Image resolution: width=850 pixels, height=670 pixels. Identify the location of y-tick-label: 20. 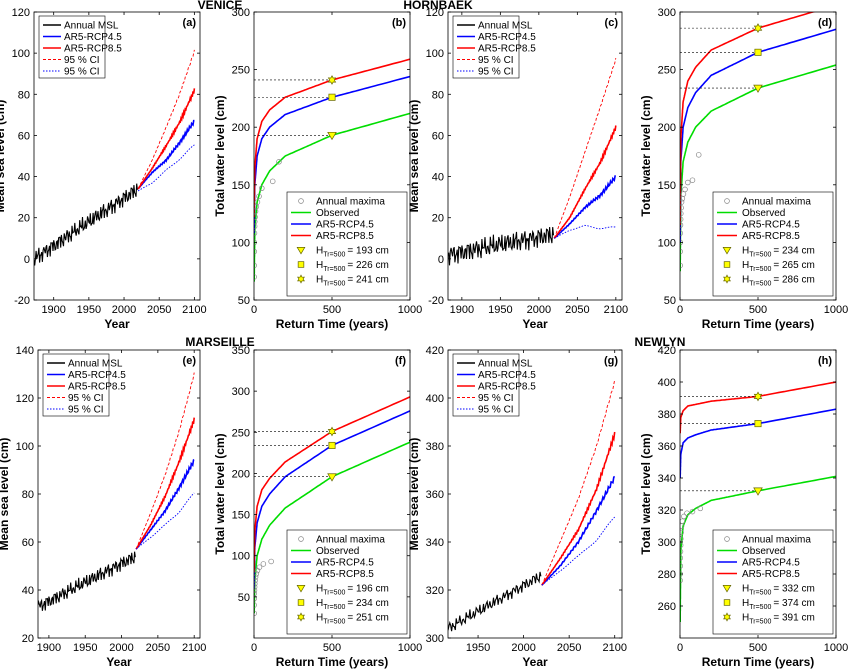
(438, 219).